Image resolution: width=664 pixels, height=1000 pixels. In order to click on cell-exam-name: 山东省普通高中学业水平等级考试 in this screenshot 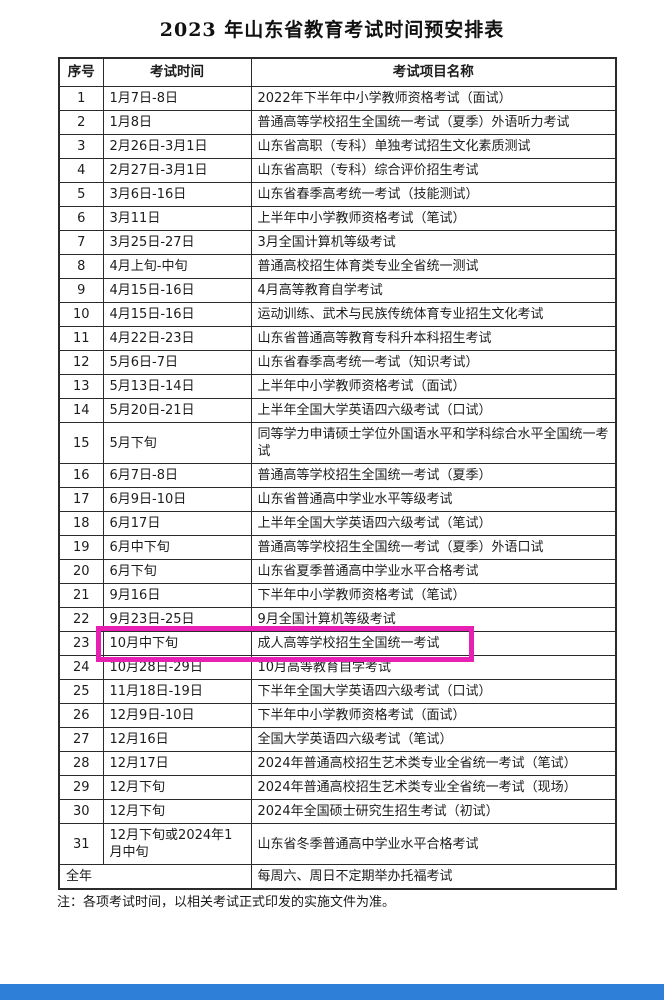, I will do `click(433, 499)`.